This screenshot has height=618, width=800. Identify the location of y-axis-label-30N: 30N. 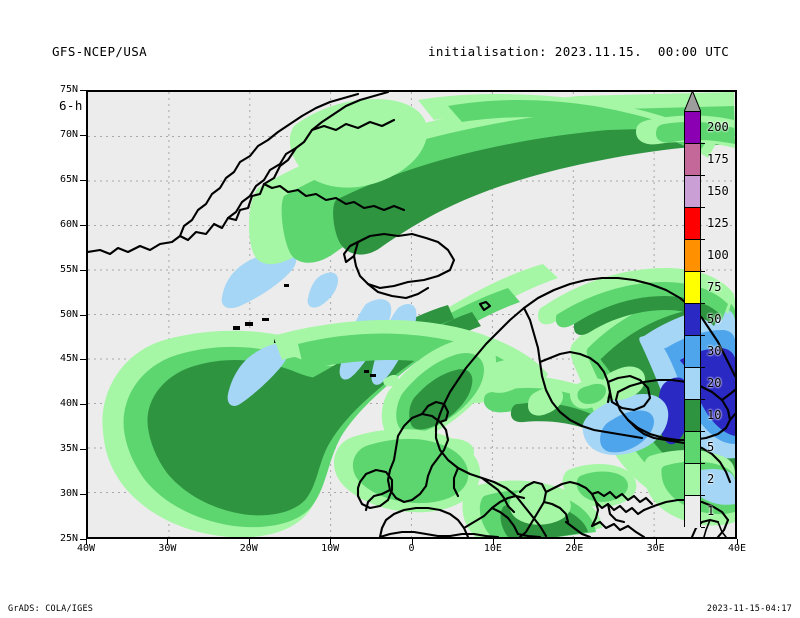
(68, 494).